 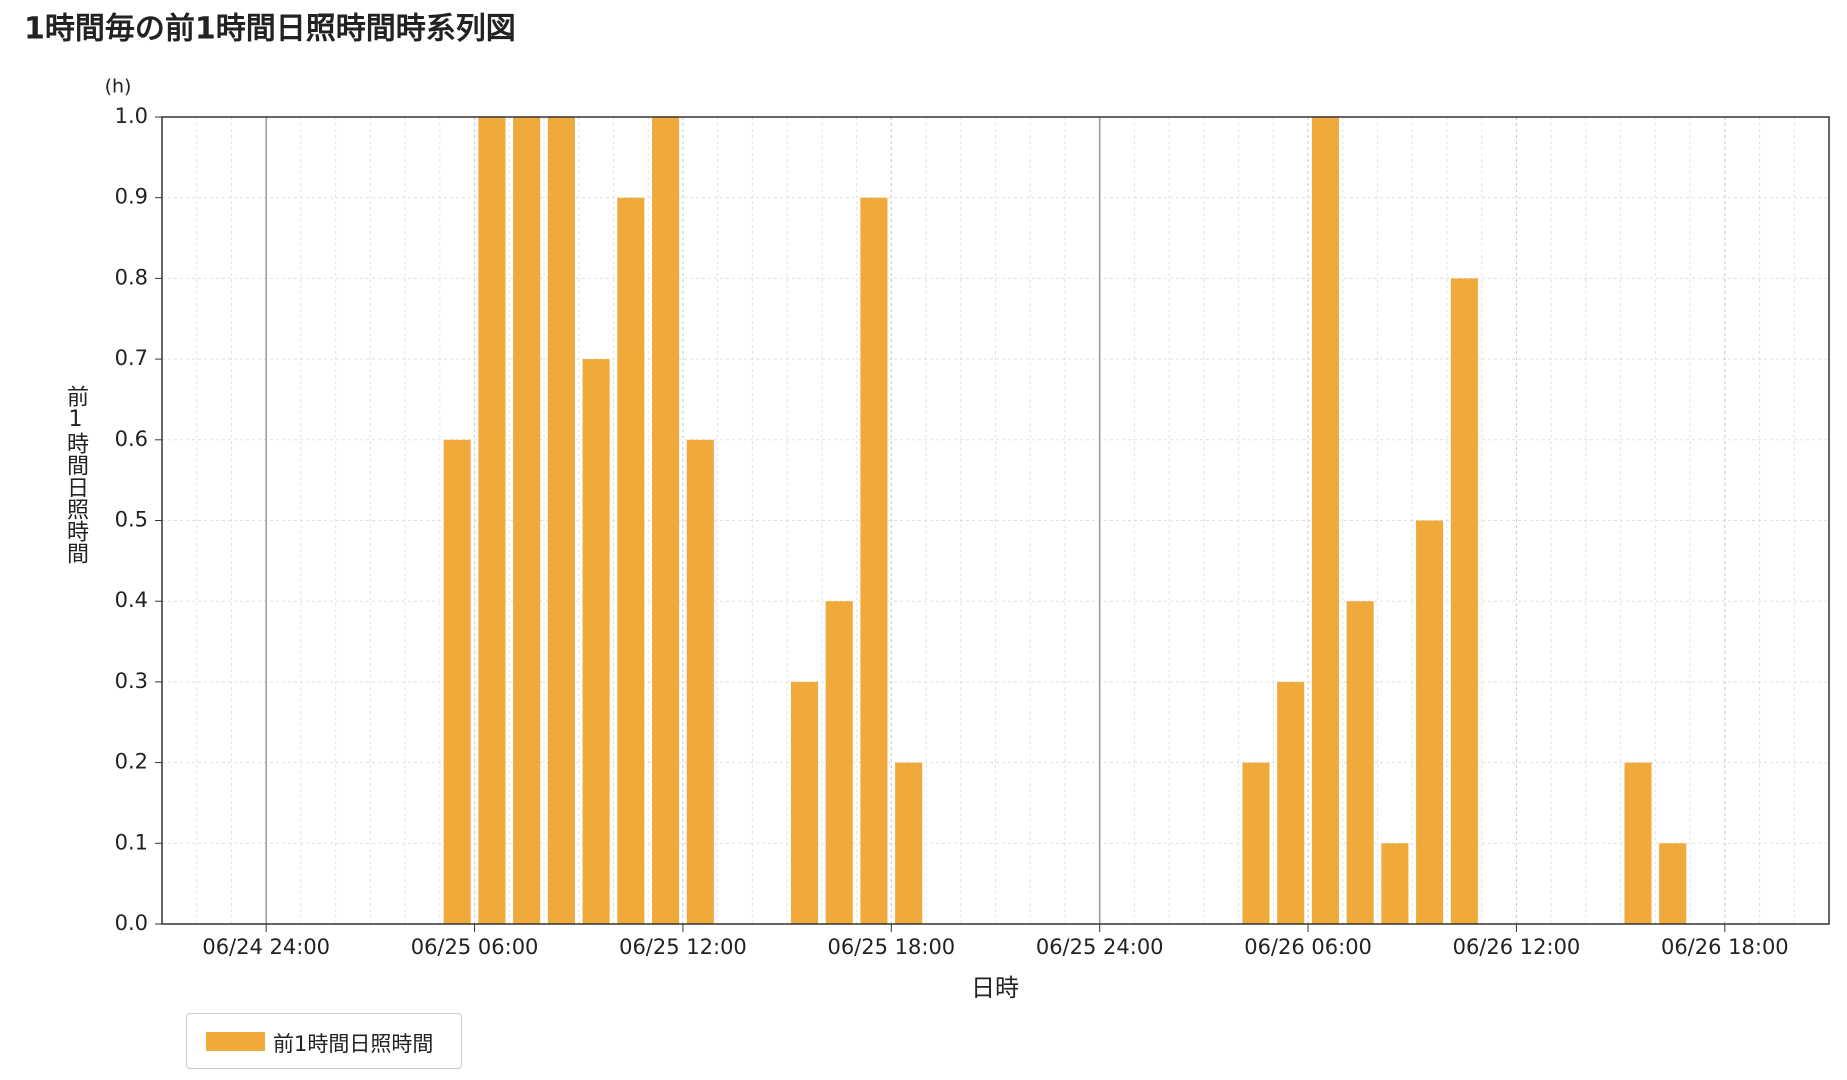 I want to click on y-unit: (h), so click(x=118, y=87).